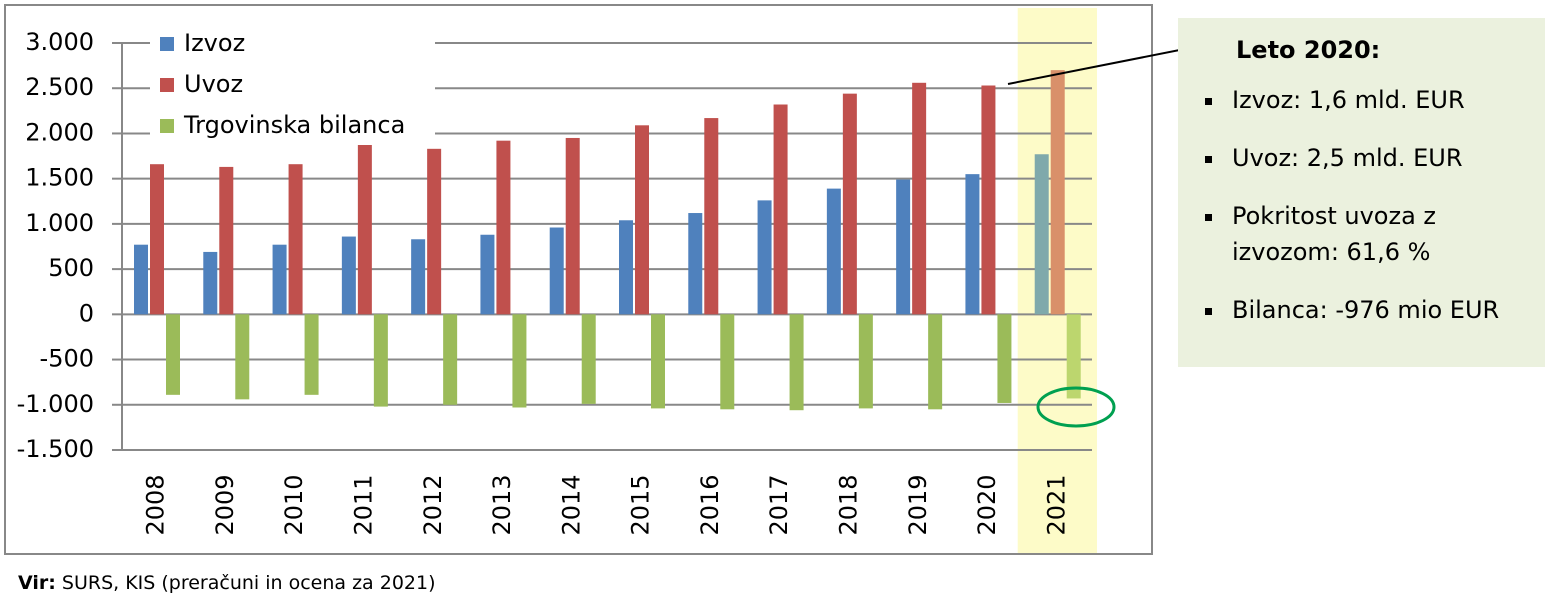 This screenshot has height=601, width=1550. Describe the element at coordinates (918, 504) in the screenshot. I see `x-tick-label: 2019` at that location.